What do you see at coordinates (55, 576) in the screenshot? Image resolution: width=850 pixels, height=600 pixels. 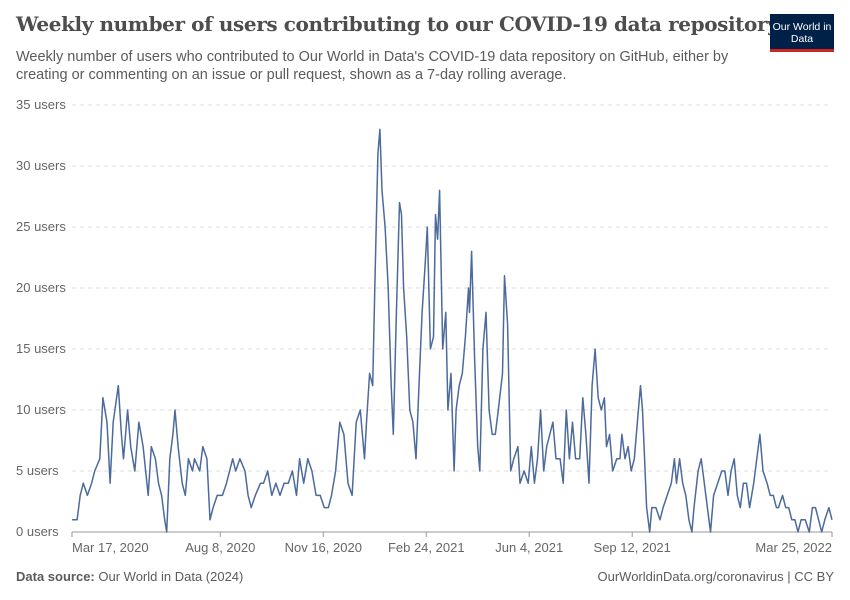 I see `data-source-label: Data source:` at bounding box center [55, 576].